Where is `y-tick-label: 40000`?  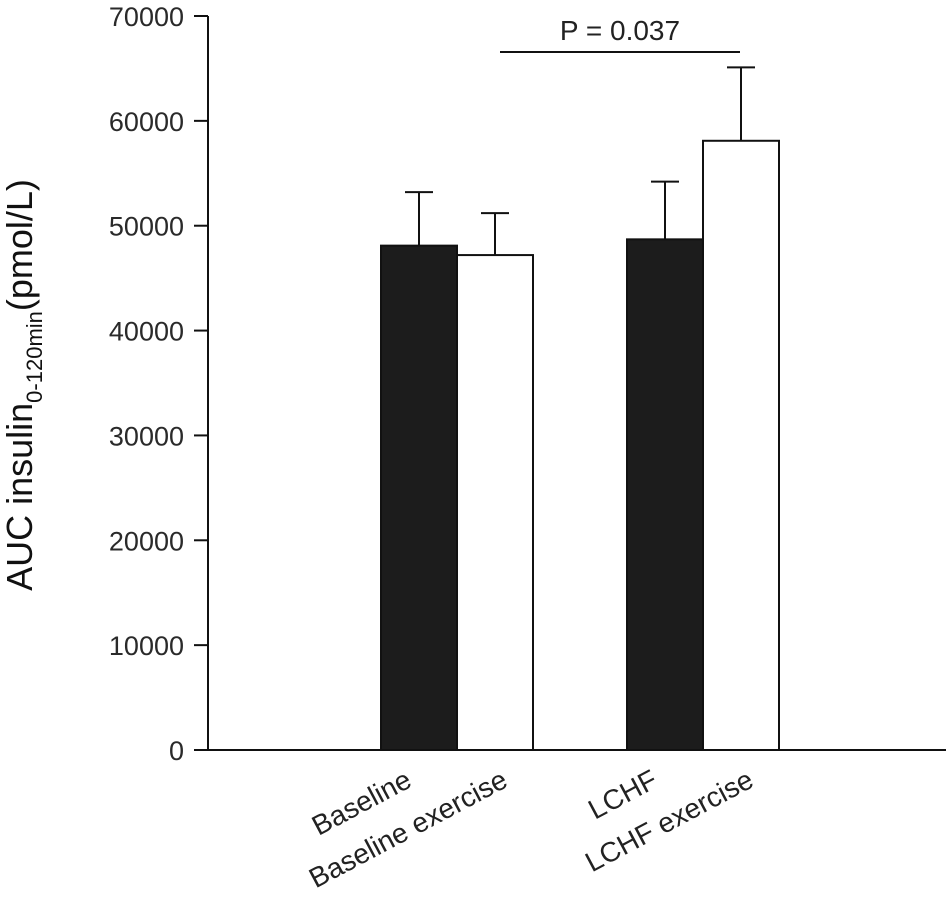
y-tick-label: 40000 is located at coordinates (146, 332).